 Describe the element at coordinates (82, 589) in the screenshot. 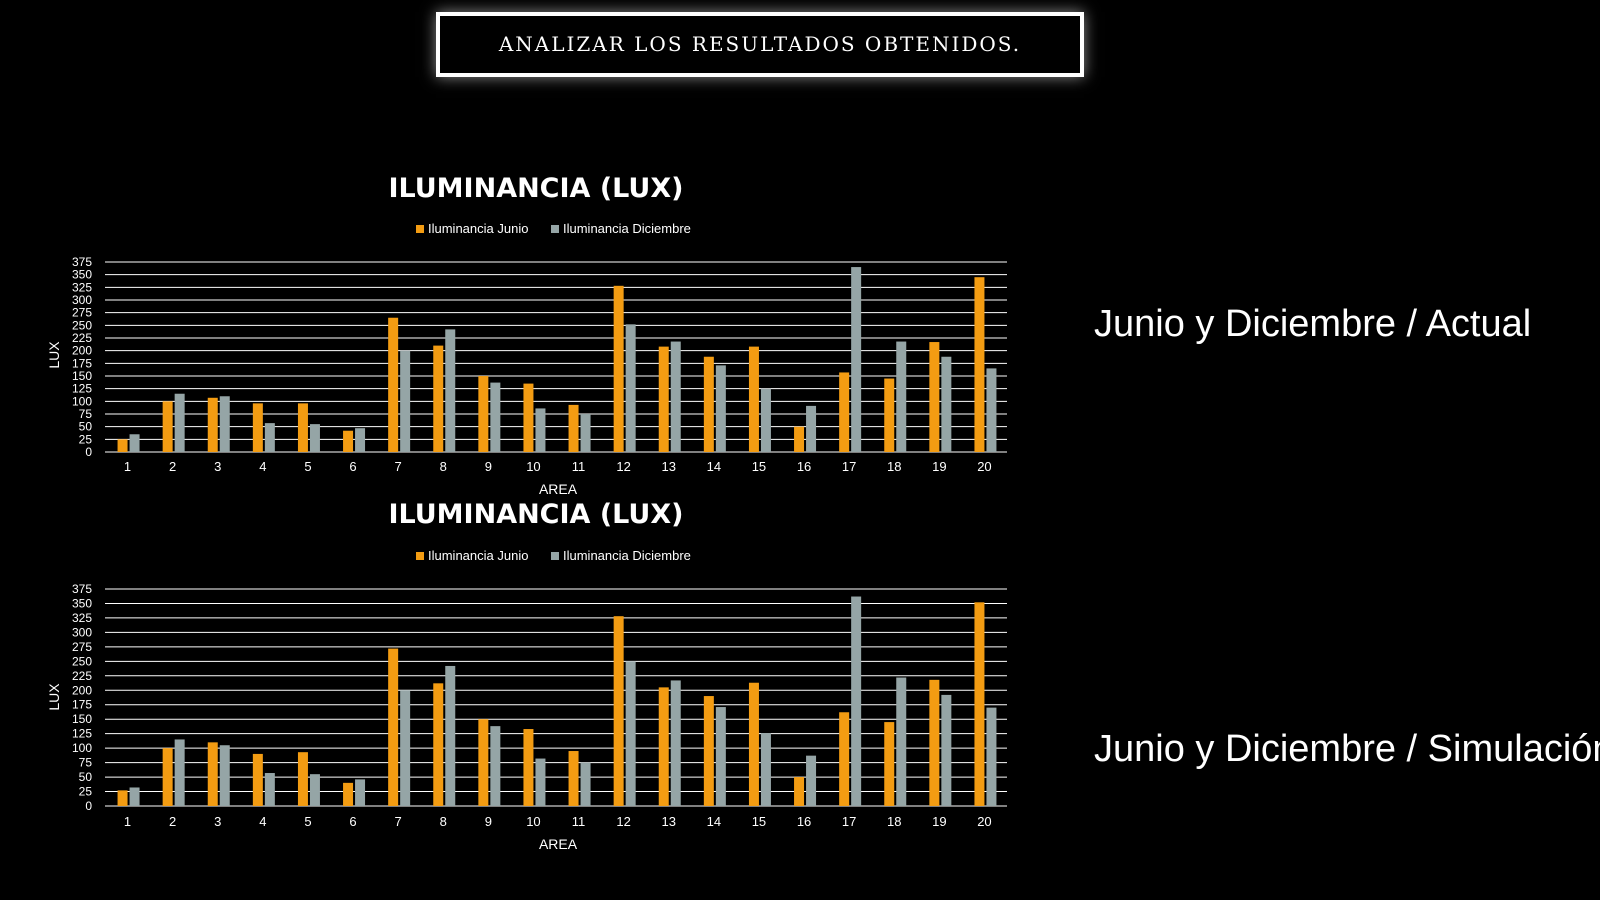

I see `y-tick-label: 375` at that location.